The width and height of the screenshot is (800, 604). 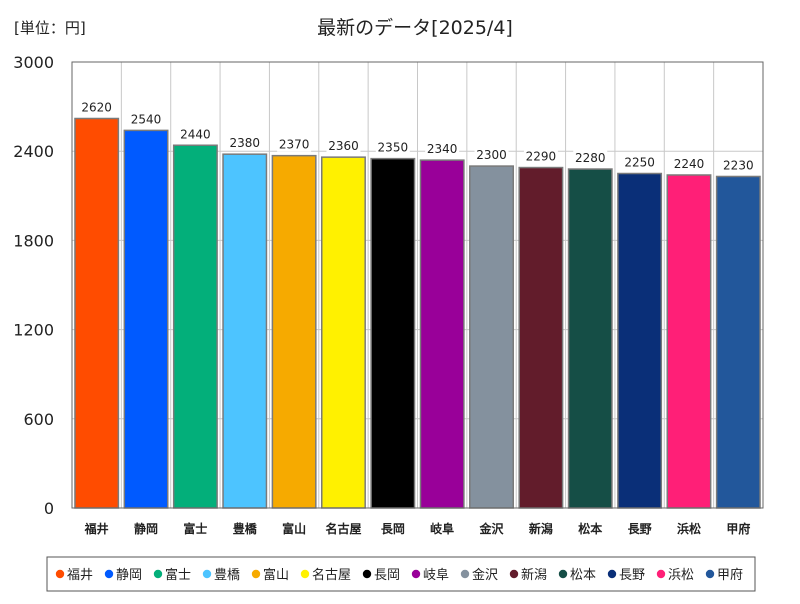 I want to click on legend-entry: 福井, so click(x=80, y=575).